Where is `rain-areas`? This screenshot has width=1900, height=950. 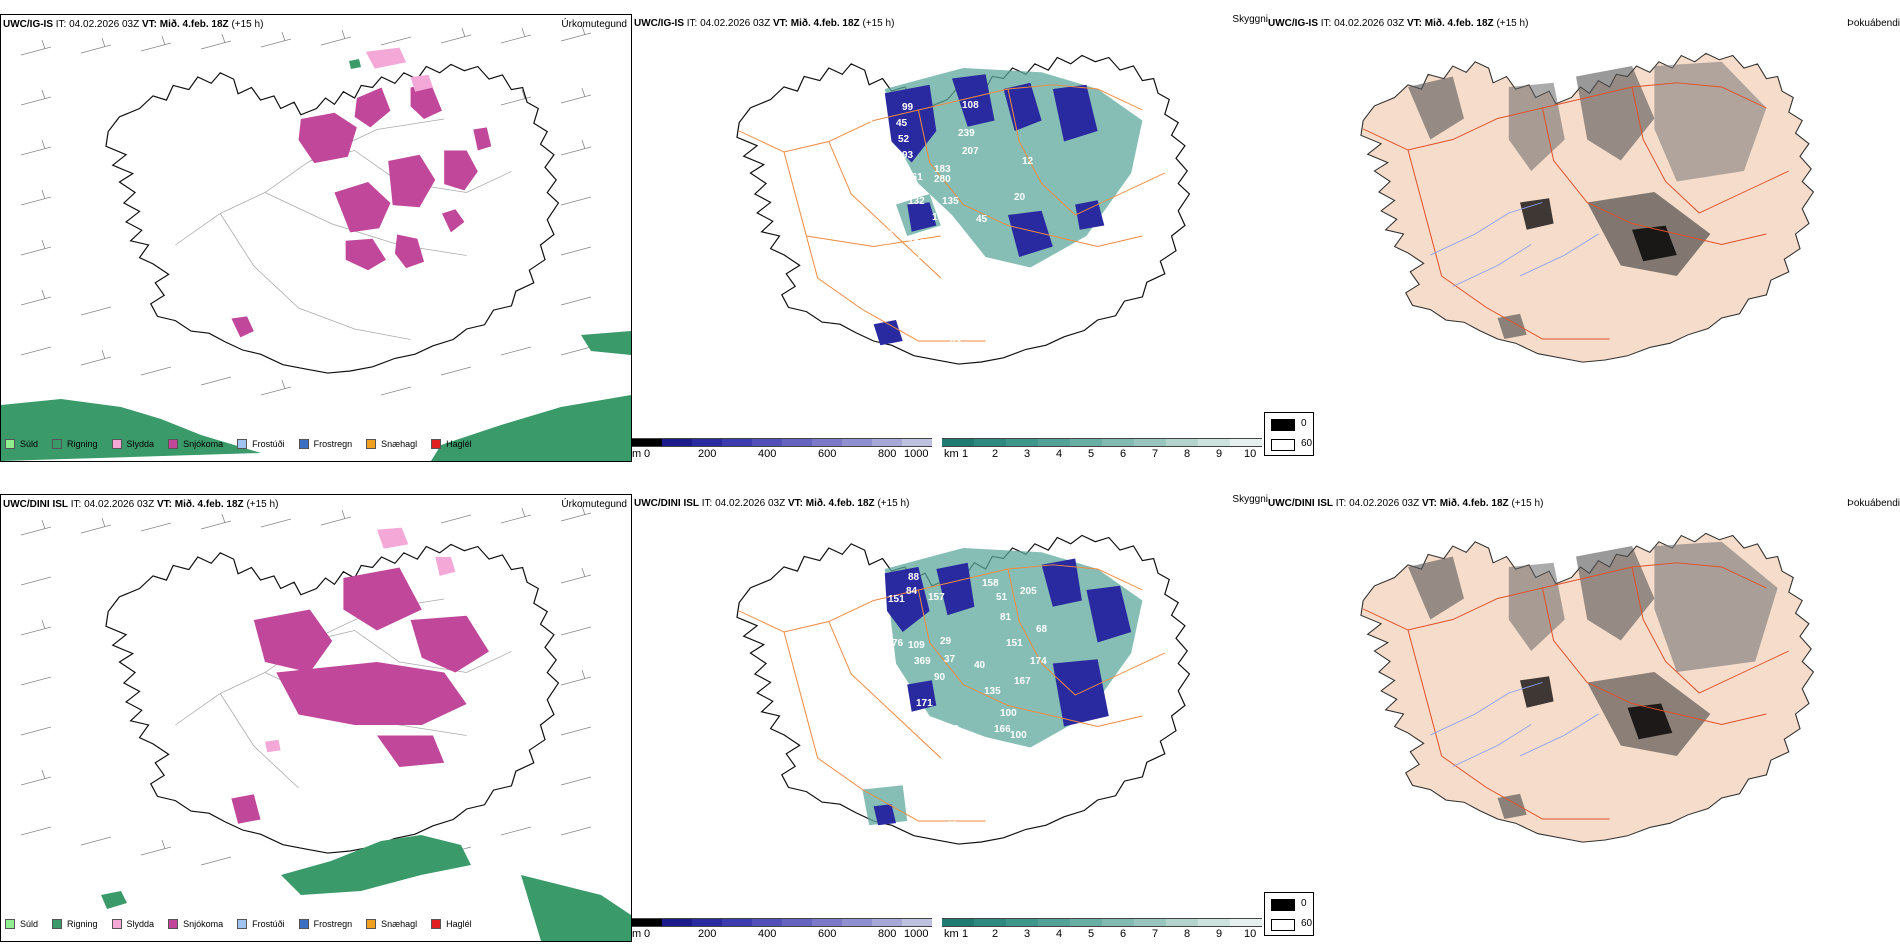 rain-areas is located at coordinates (366, 888).